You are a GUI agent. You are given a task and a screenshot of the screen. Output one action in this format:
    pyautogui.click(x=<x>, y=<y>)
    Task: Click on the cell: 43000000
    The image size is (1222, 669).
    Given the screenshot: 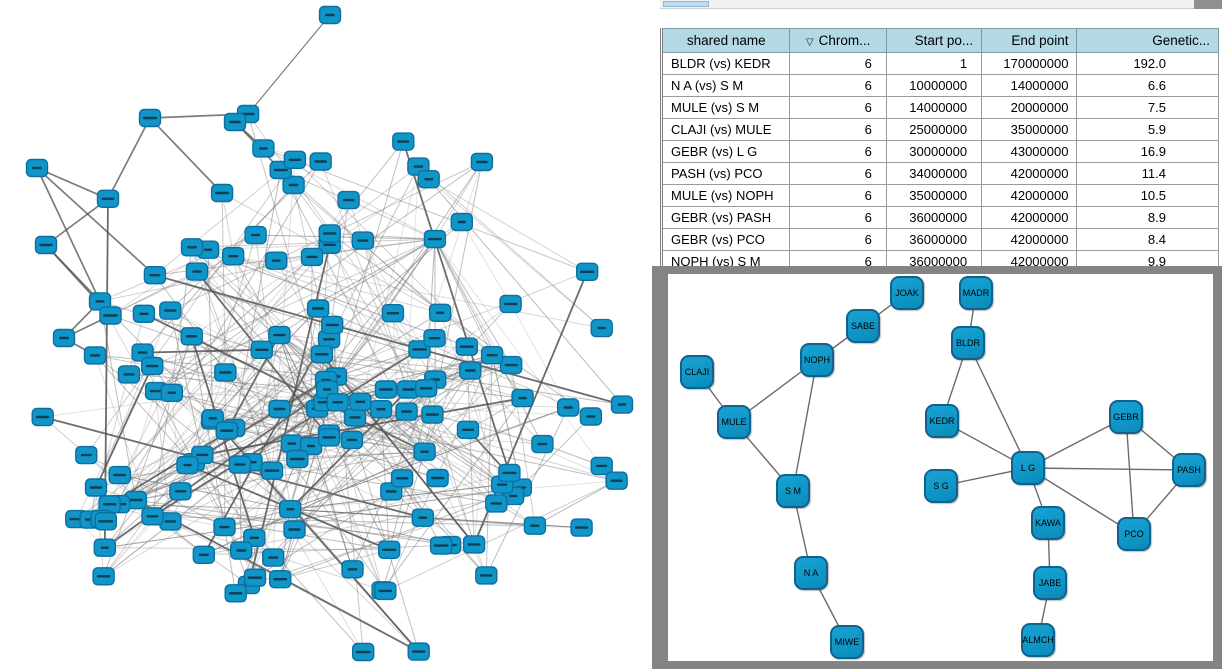 What is the action you would take?
    pyautogui.click(x=1029, y=151)
    